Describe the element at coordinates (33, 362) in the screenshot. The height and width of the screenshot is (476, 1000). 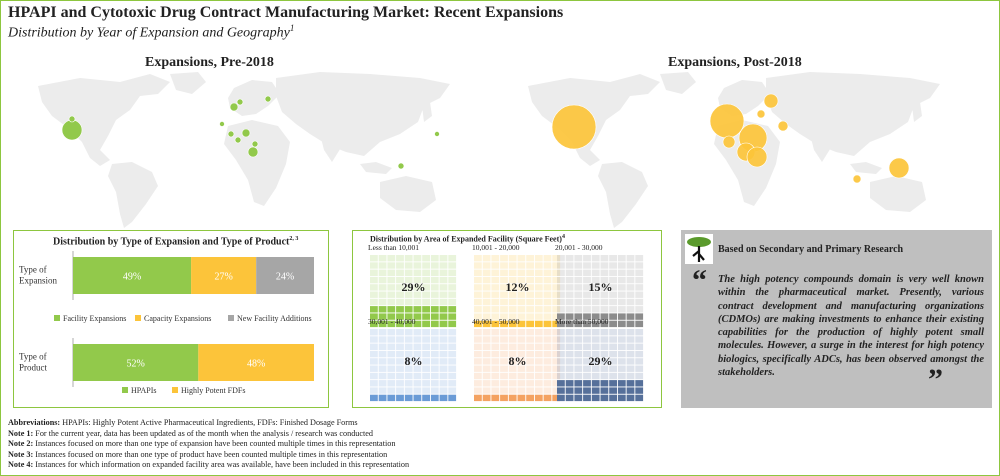
I see `bar-row-label: Type of Product` at that location.